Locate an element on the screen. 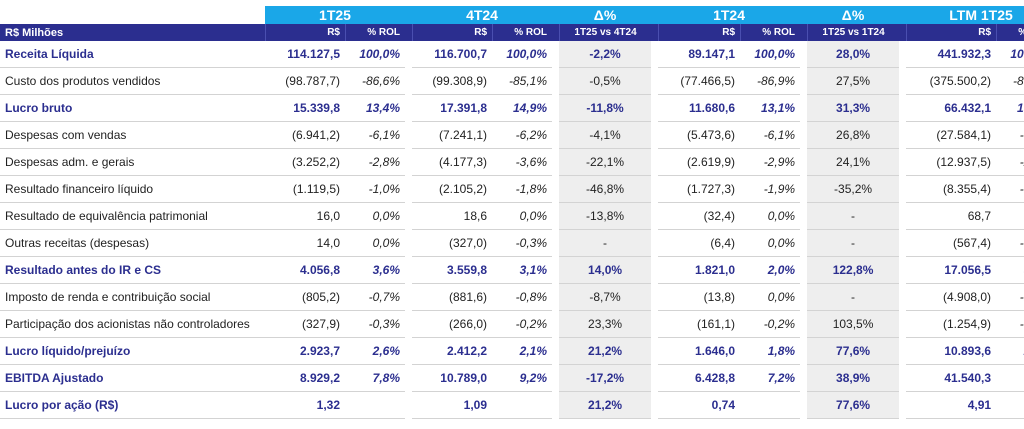 The height and width of the screenshot is (429, 1024). value-cell: 26,8% is located at coordinates (853, 135).